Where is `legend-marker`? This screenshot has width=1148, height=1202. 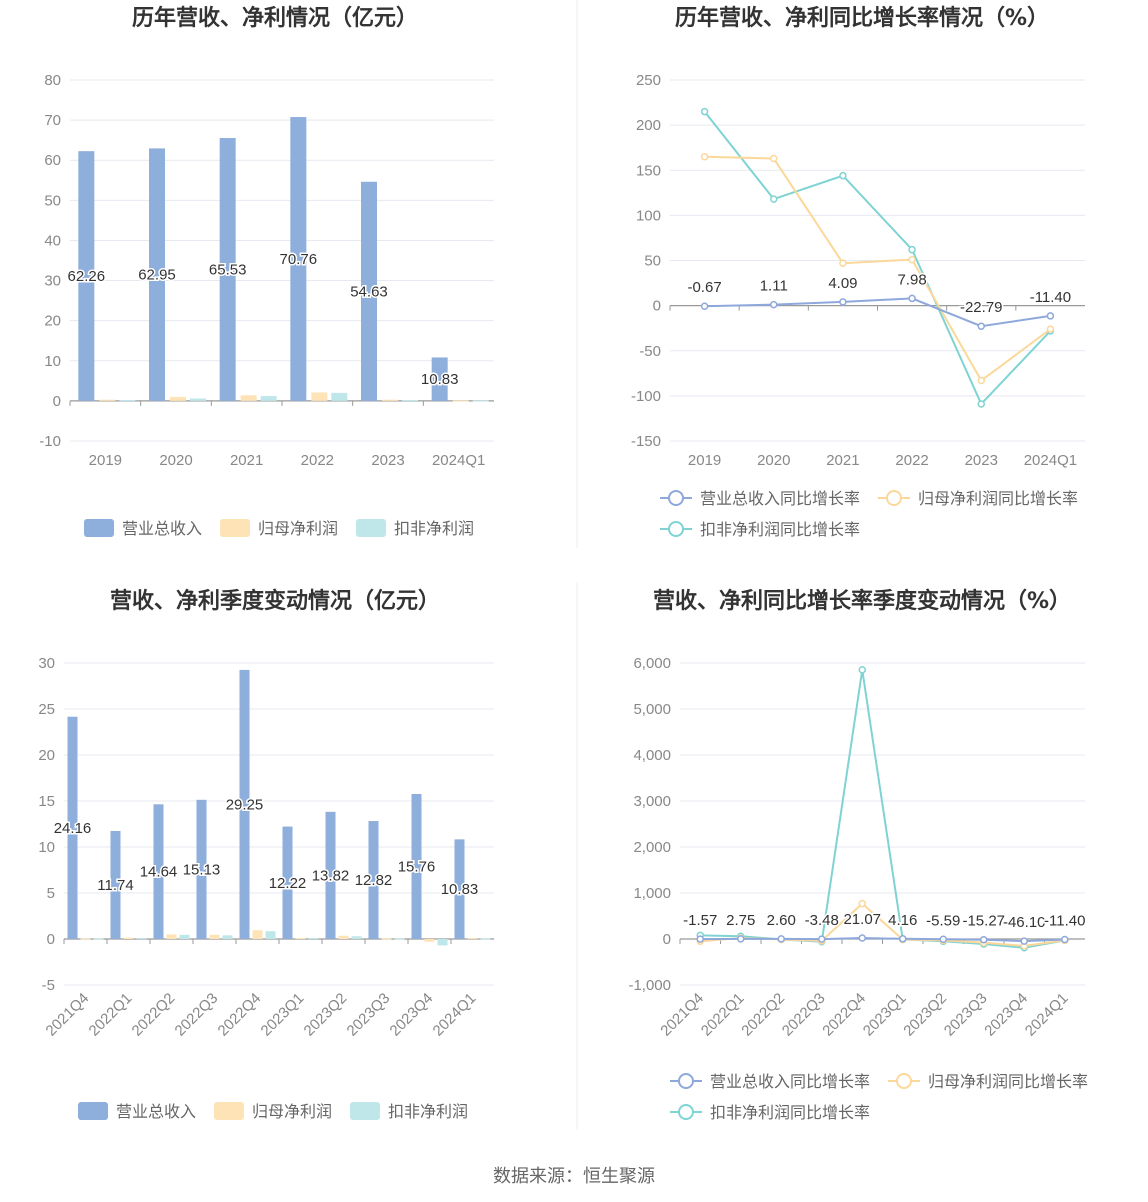
legend-marker is located at coordinates (904, 1081).